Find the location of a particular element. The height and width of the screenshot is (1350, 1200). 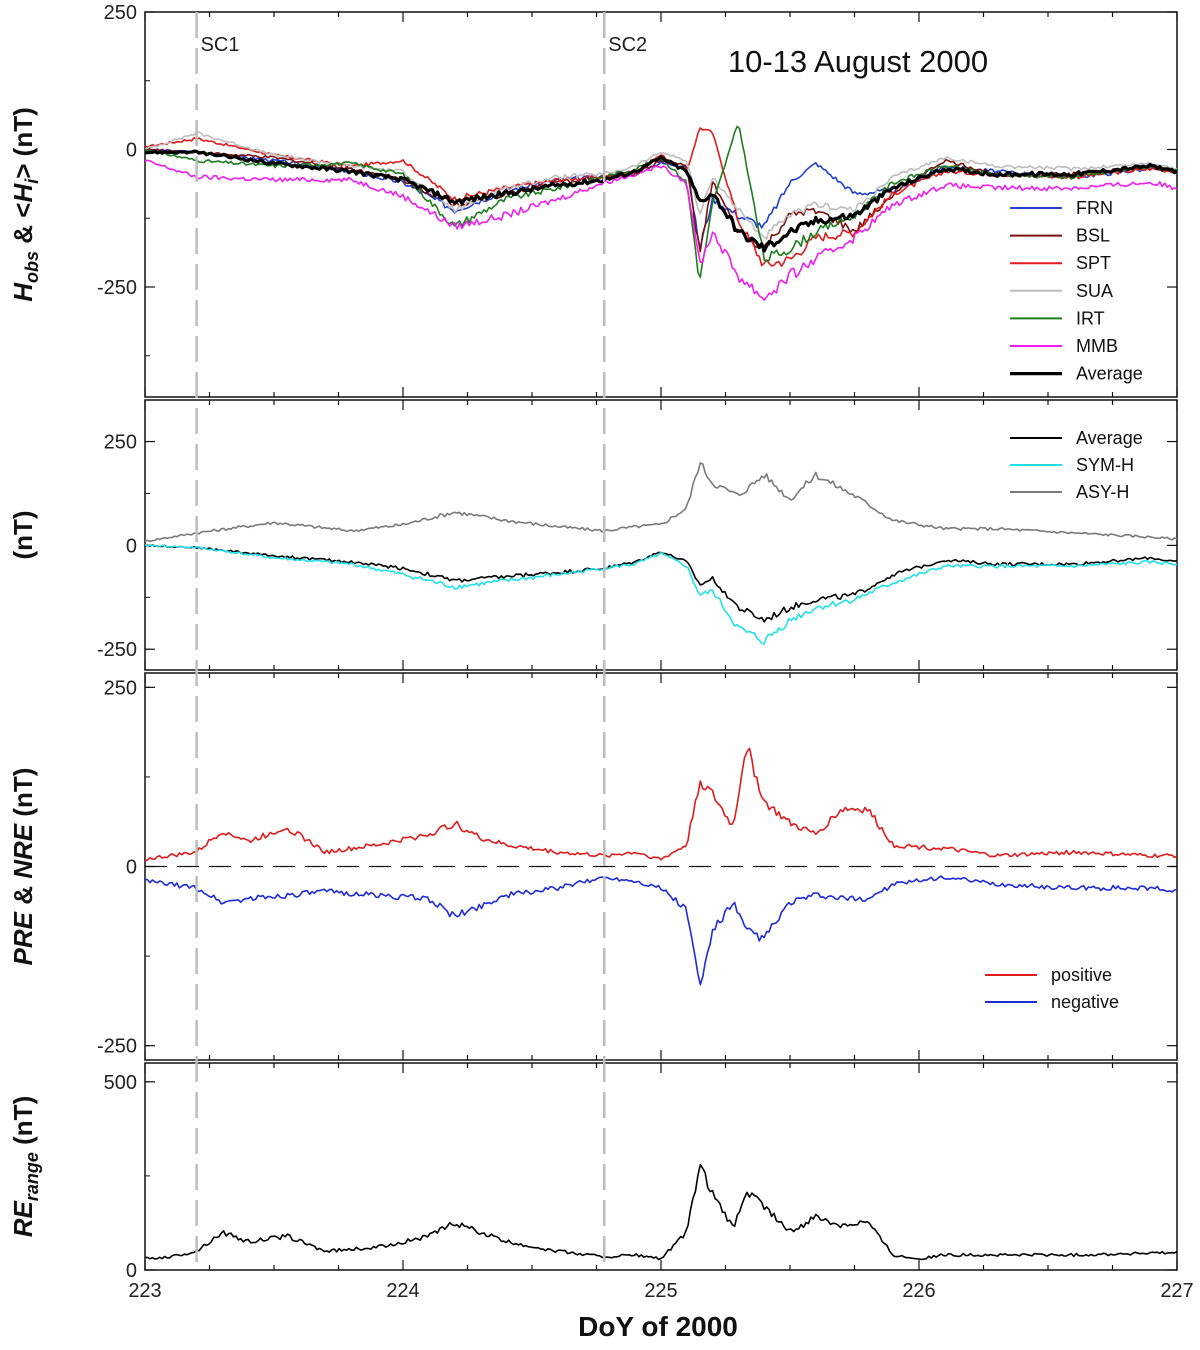

x-tick-label: 227 is located at coordinates (1176, 1291).